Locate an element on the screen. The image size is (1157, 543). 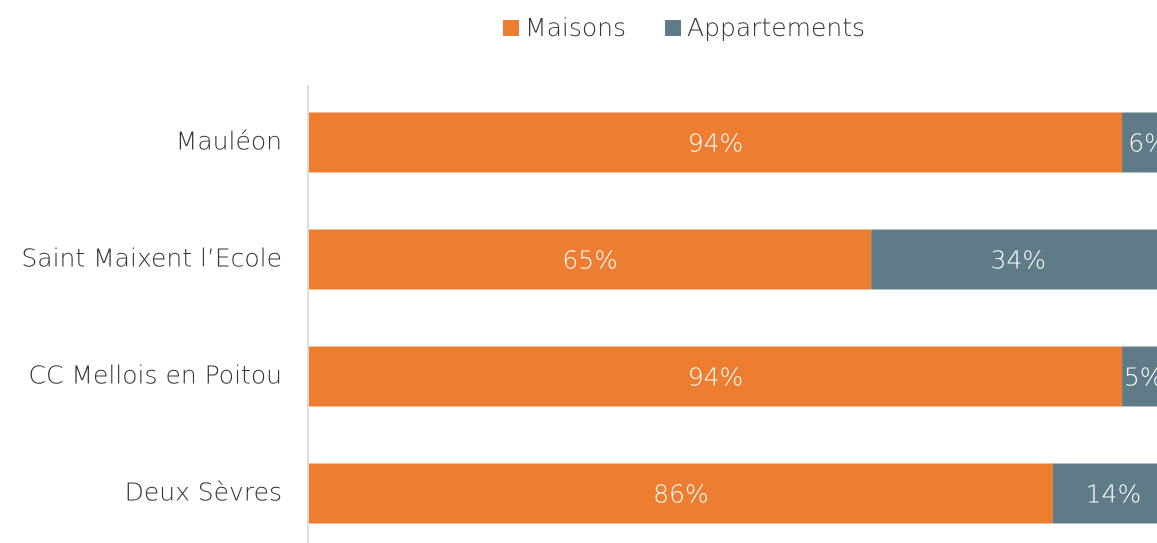
value-label: 5% is located at coordinates (1140, 377).